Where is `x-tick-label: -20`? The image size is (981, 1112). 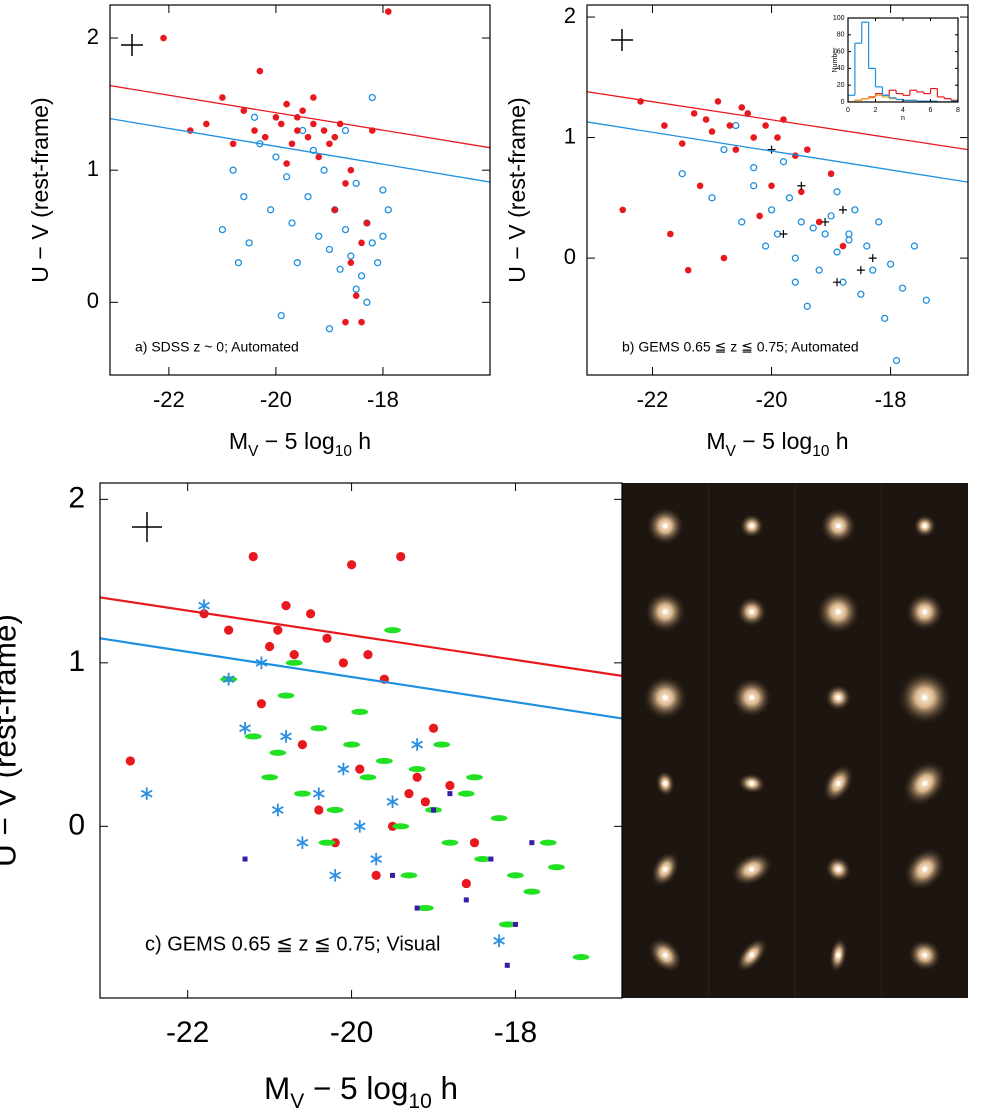 x-tick-label: -20 is located at coordinates (351, 1032).